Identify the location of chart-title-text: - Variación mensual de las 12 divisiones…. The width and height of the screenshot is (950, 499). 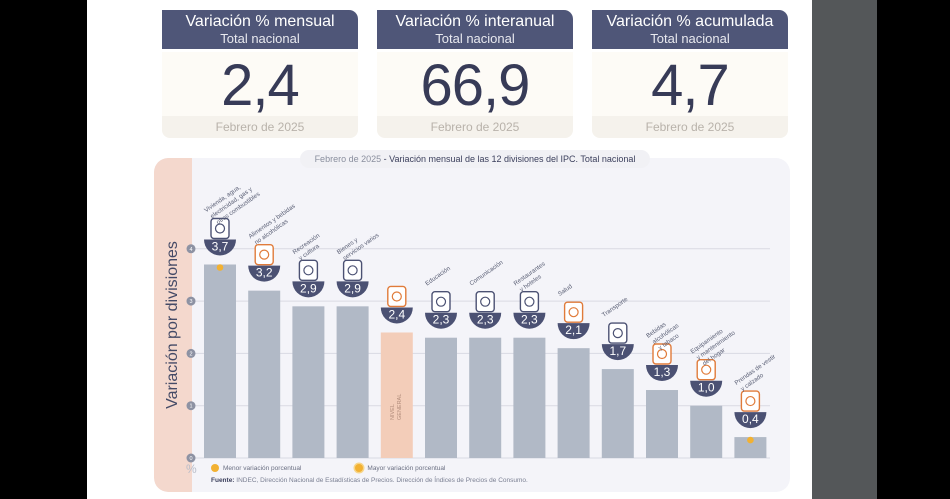
(508, 159).